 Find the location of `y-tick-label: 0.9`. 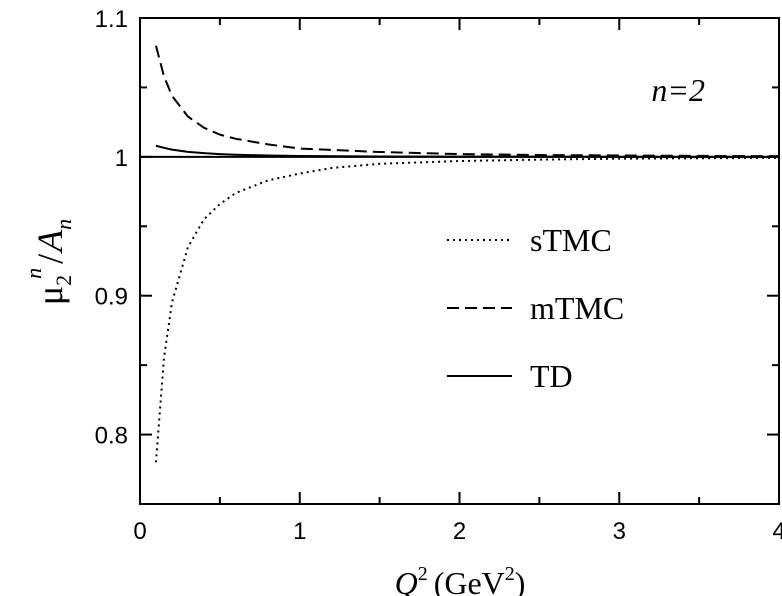

y-tick-label: 0.9 is located at coordinates (111, 297).